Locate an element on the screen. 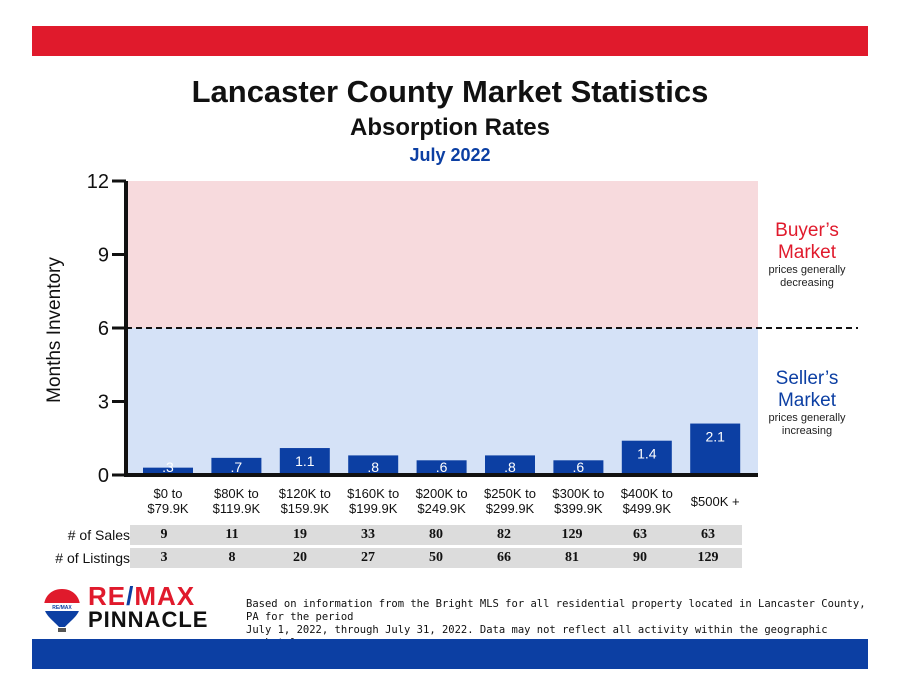 This screenshot has height=695, width=900. x-category-label-line: $159.9K is located at coordinates (305, 508).